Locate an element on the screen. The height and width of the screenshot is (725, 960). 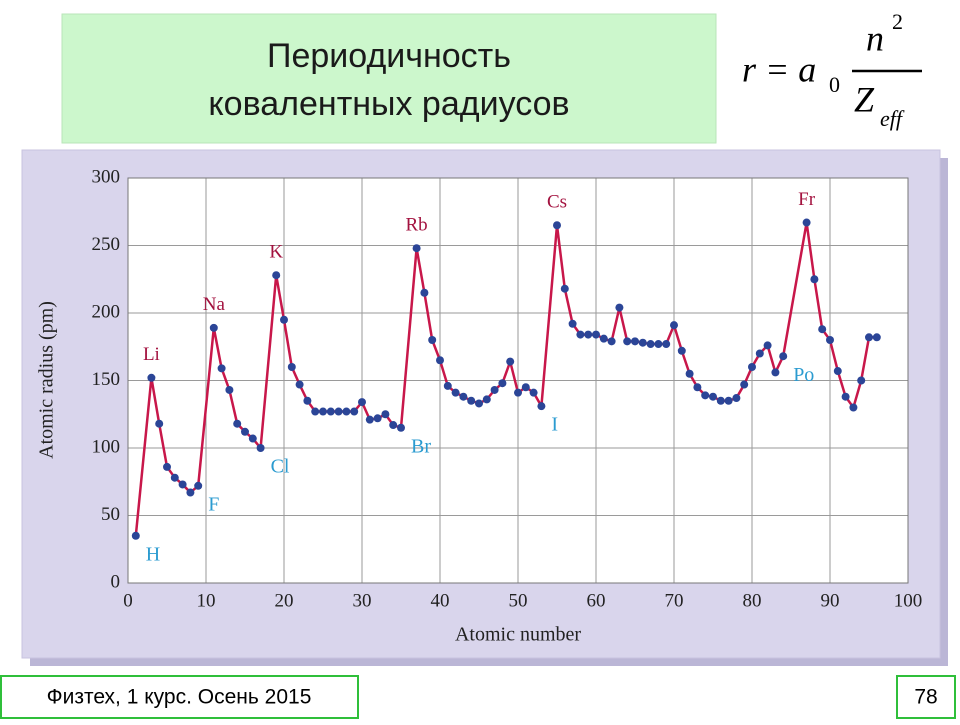
element-label: Br is located at coordinates (421, 446).